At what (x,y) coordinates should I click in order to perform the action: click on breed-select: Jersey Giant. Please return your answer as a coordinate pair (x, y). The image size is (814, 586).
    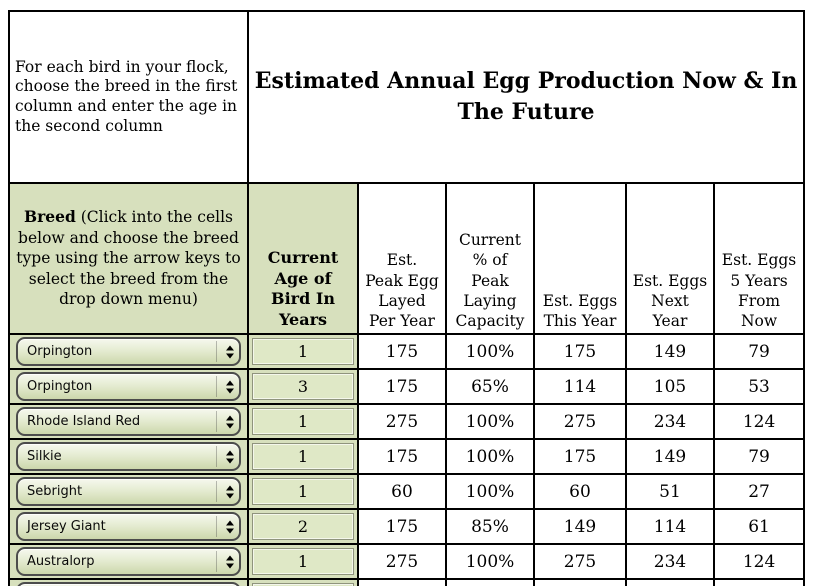
    Looking at the image, I should click on (128, 526).